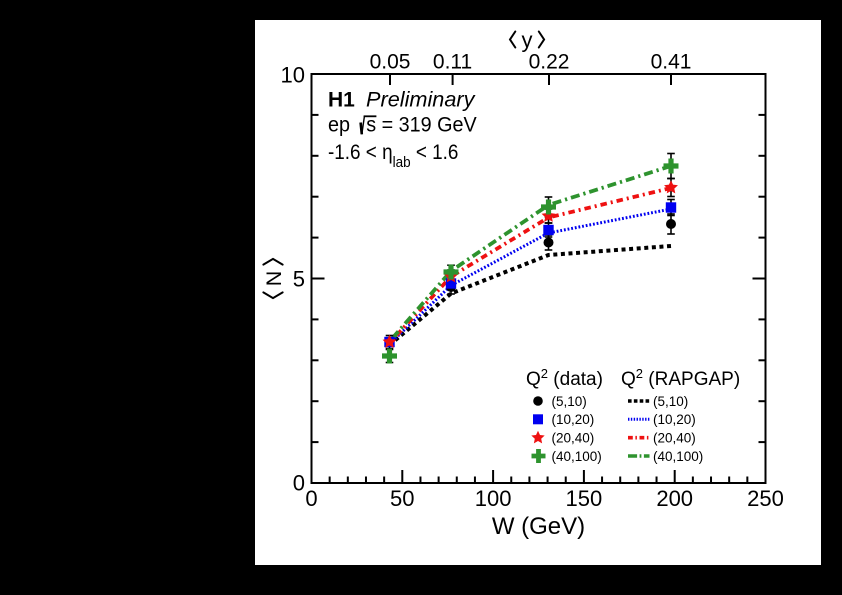 This screenshot has width=842, height=595. What do you see at coordinates (564, 378) in the screenshot?
I see `svg-text: Q2 (data)` at bounding box center [564, 378].